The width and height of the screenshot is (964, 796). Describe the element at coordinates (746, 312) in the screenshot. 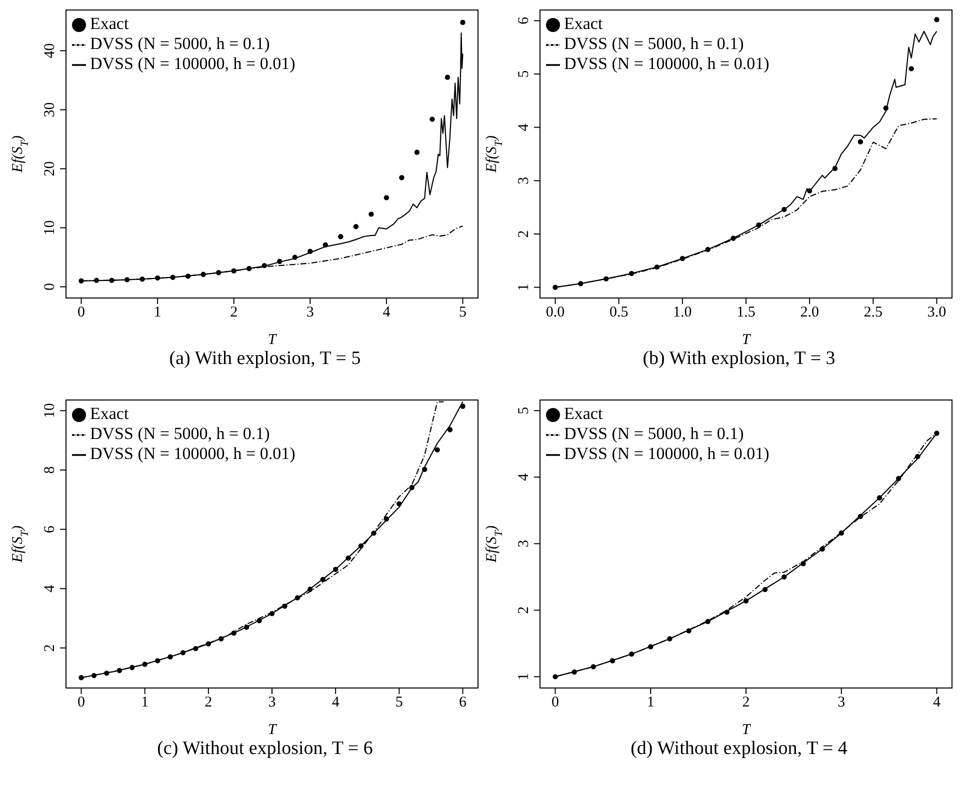

I see `x-tick-label: 1.5` at that location.